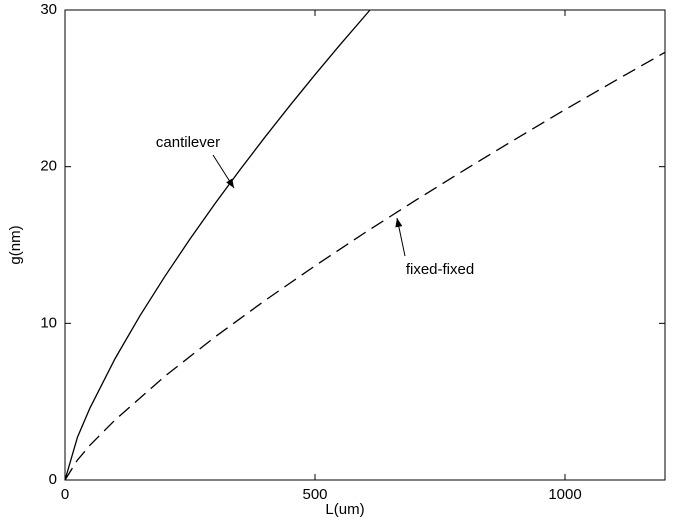  I want to click on x-axis-label: L(um), so click(344, 509).